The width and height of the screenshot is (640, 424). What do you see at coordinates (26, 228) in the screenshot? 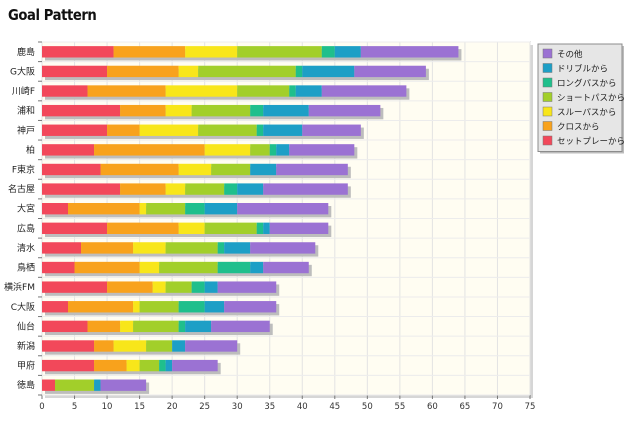
I see `y-category-label: 広島` at bounding box center [26, 228].